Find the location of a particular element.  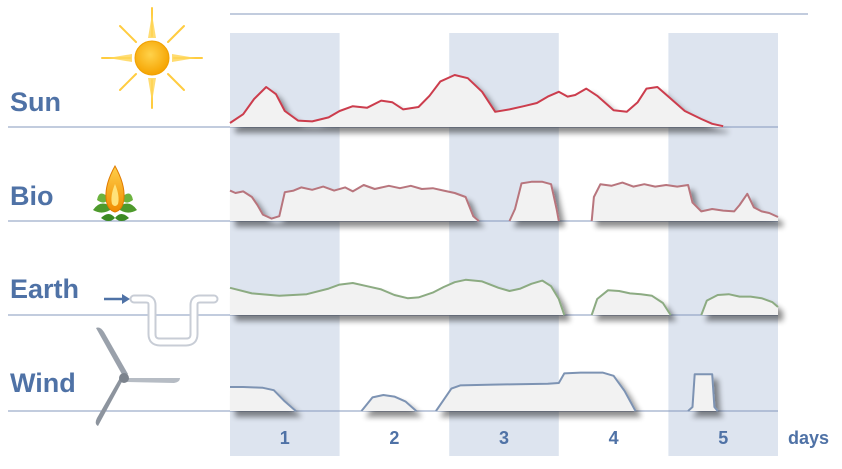

flame-leaf-icon is located at coordinates (115, 192).